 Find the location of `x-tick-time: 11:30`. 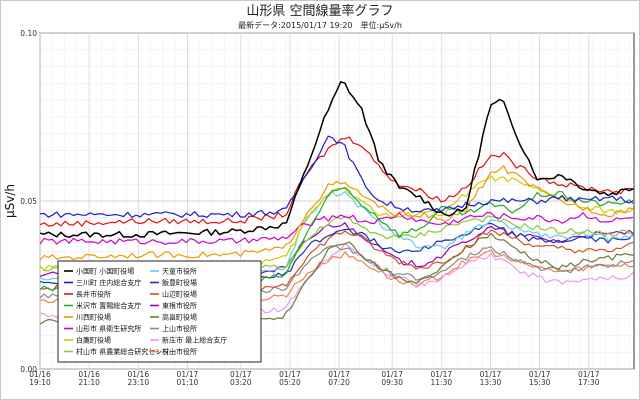

x-tick-time: 11:30 is located at coordinates (442, 382).